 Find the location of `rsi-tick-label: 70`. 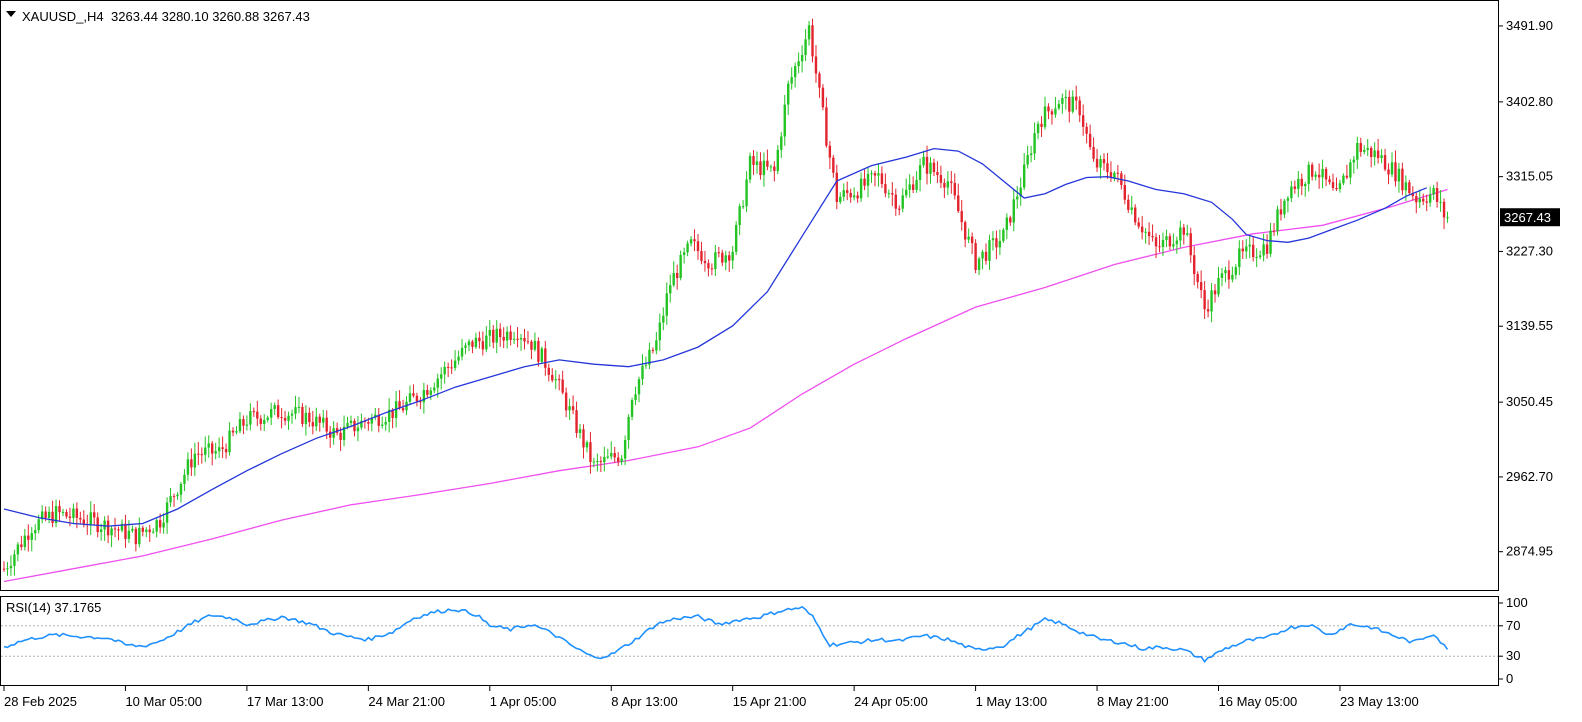

rsi-tick-label: 70 is located at coordinates (1513, 625).